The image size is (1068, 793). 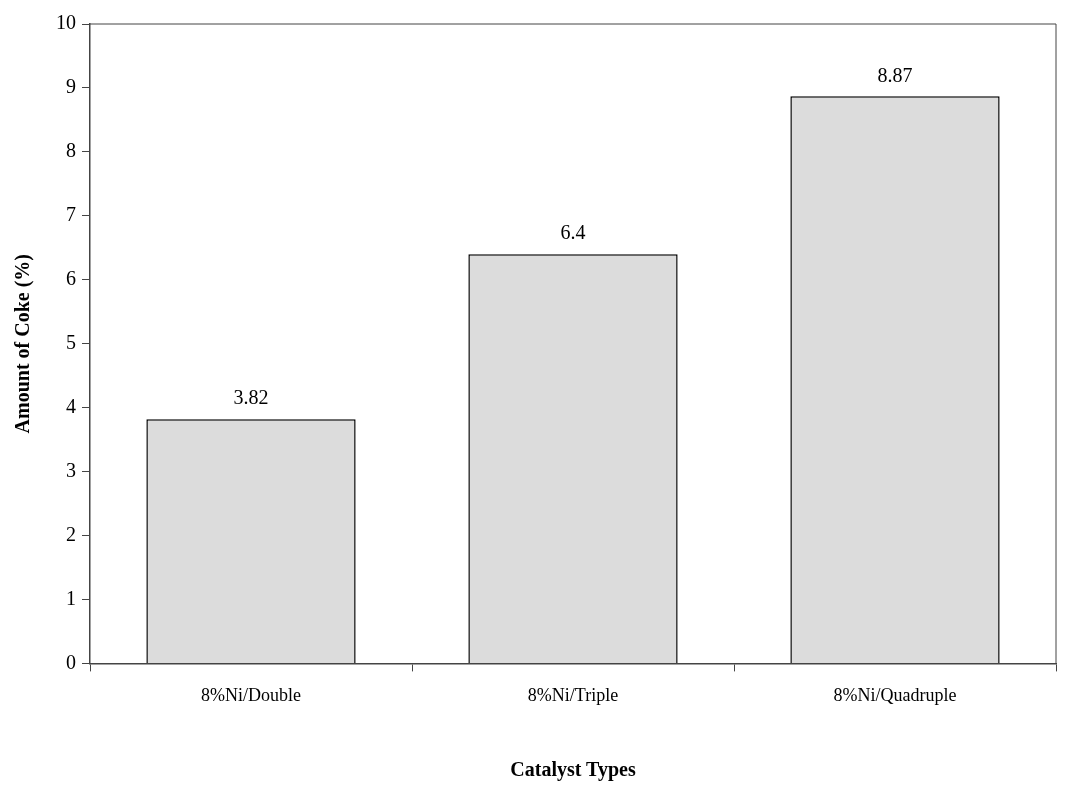 What do you see at coordinates (71, 341) in the screenshot?
I see `y-tick-label: 5` at bounding box center [71, 341].